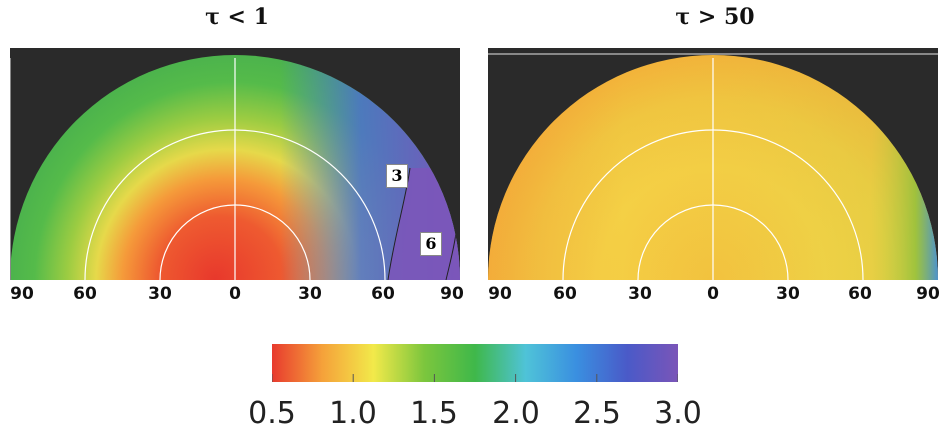 This screenshot has height=445, width=948. Describe the element at coordinates (788, 294) in the screenshot. I see `right-tick-30b: 30` at that location.